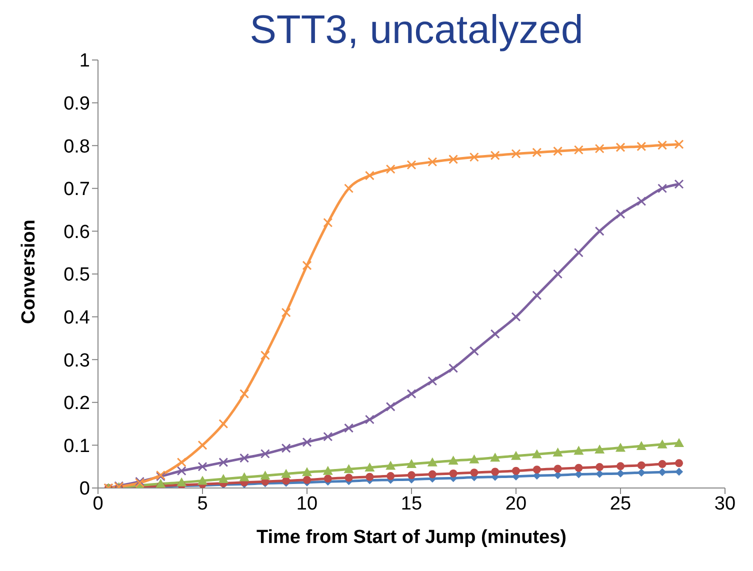 The height and width of the screenshot is (571, 753). What do you see at coordinates (77, 189) in the screenshot?
I see `y-tick-label: 0.7` at bounding box center [77, 189].